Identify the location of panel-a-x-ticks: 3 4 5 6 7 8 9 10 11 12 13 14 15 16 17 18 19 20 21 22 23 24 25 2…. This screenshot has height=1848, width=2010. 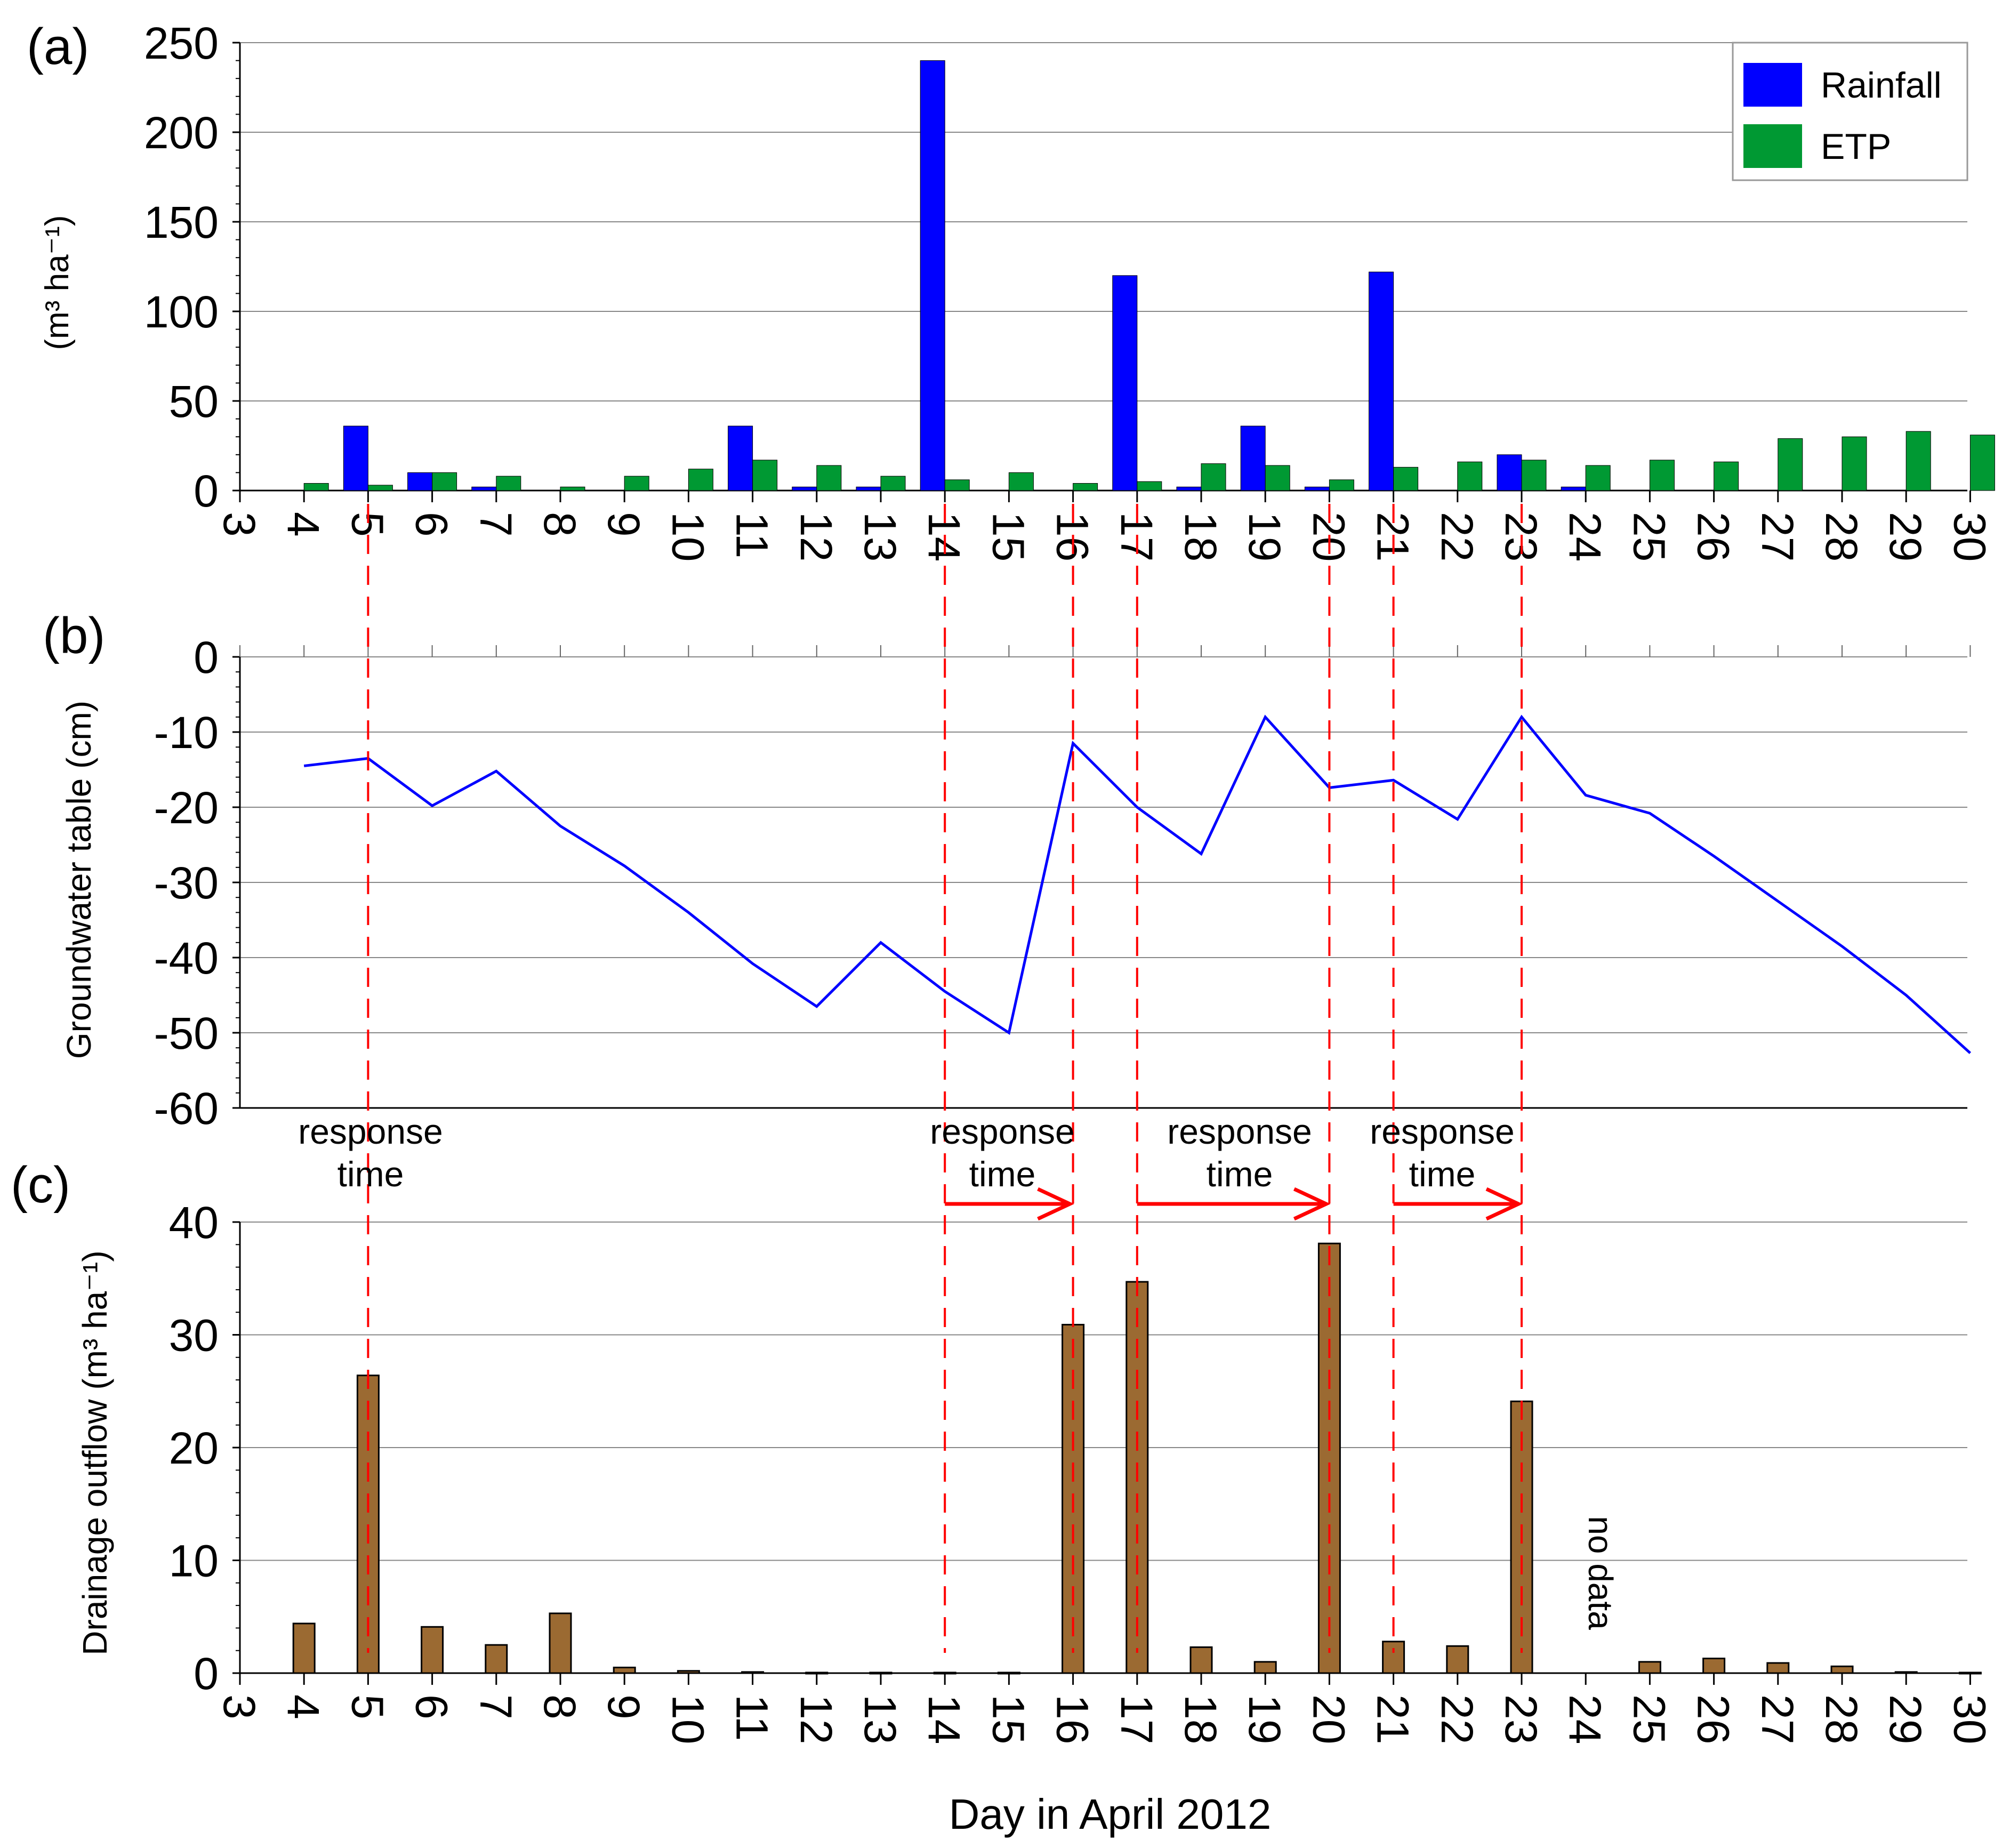
(1104, 526).